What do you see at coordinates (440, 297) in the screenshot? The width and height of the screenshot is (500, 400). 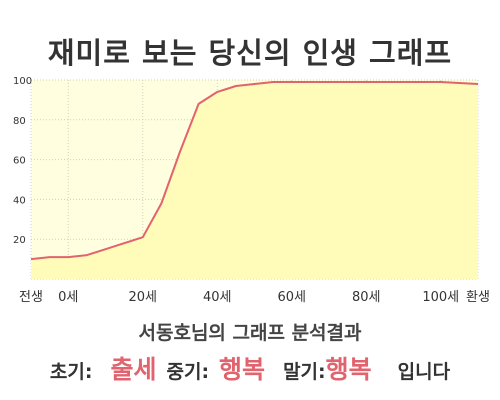 I see `x-tick-label: 100세` at bounding box center [440, 297].